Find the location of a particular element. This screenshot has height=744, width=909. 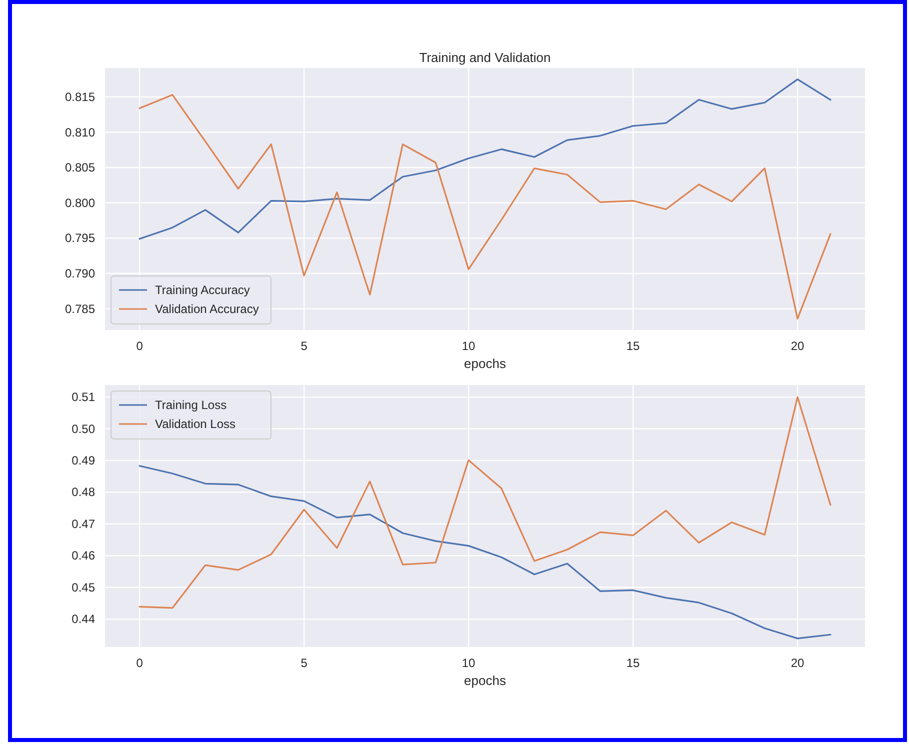

y-tick-label: 0.45 is located at coordinates (84, 587).